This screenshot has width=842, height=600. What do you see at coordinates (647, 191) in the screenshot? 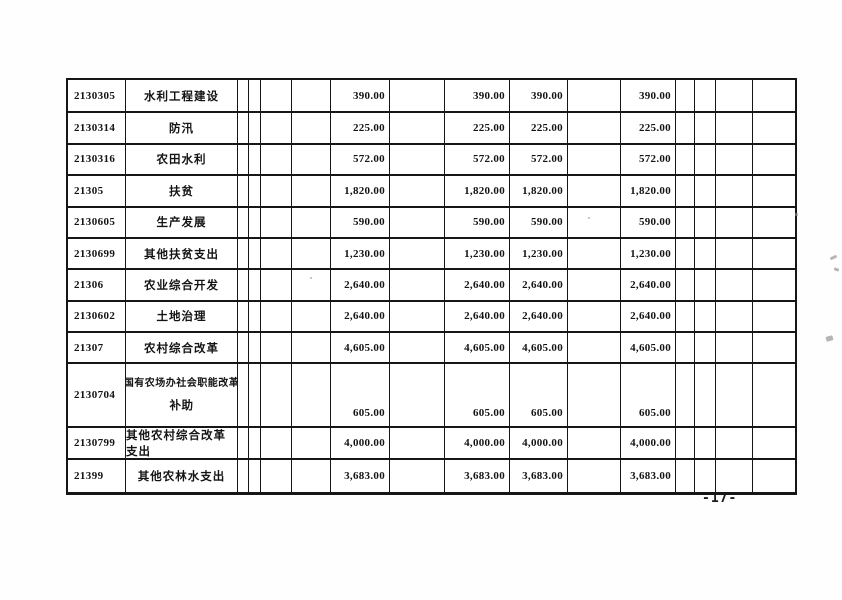
I see `cell-value-4: 1,820.00` at bounding box center [647, 191].